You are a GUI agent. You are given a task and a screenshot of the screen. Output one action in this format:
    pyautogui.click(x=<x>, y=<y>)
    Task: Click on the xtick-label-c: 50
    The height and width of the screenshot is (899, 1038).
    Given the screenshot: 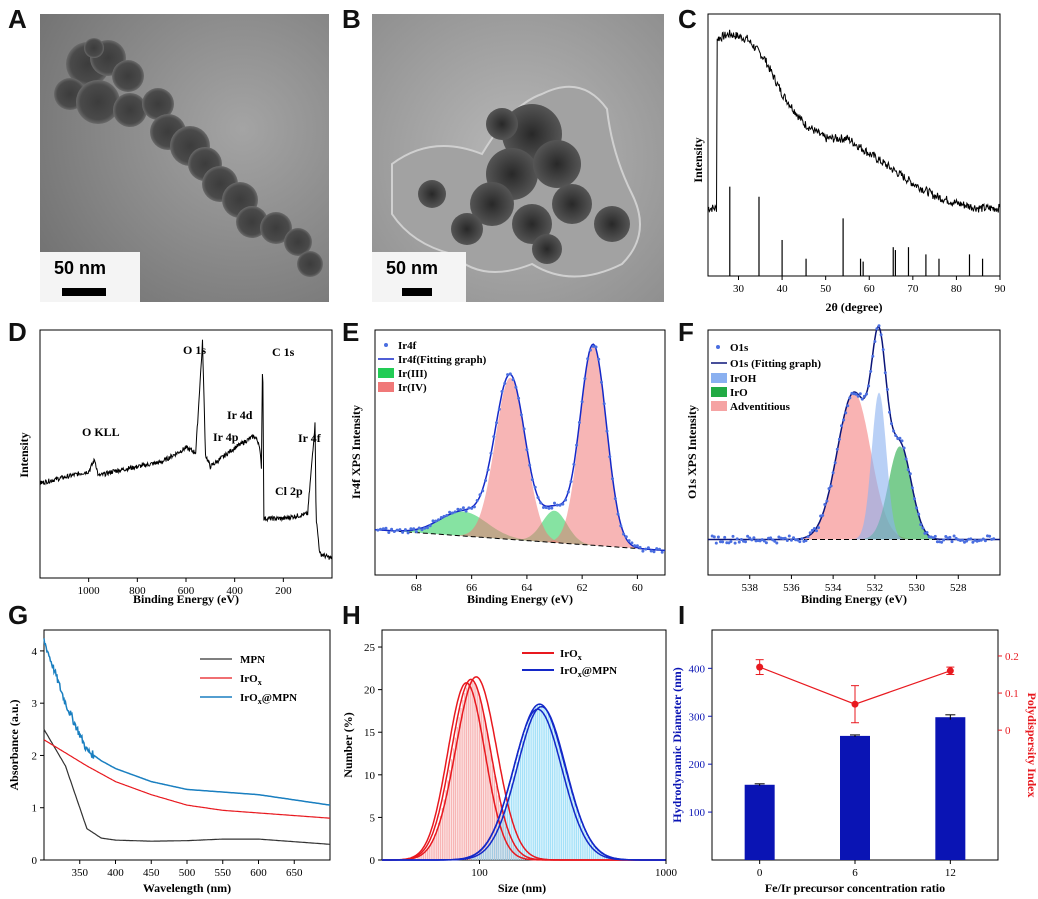 What is the action you would take?
    pyautogui.click(x=826, y=289)
    